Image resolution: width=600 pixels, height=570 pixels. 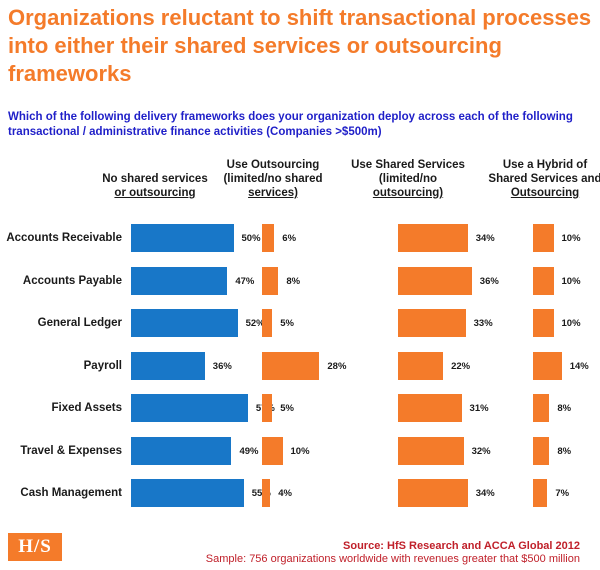 I want to click on data-label: 7%, so click(x=562, y=493).